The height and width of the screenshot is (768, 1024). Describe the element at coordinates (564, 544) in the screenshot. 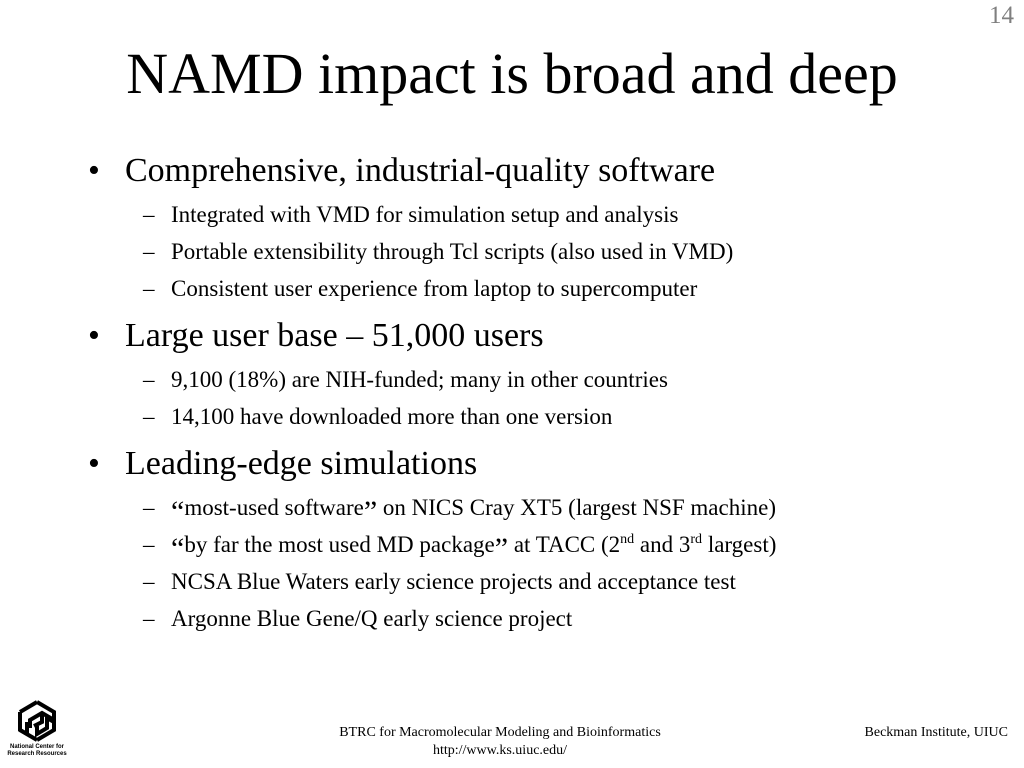

I see `sub-bullet-part: at TACC (2` at that location.